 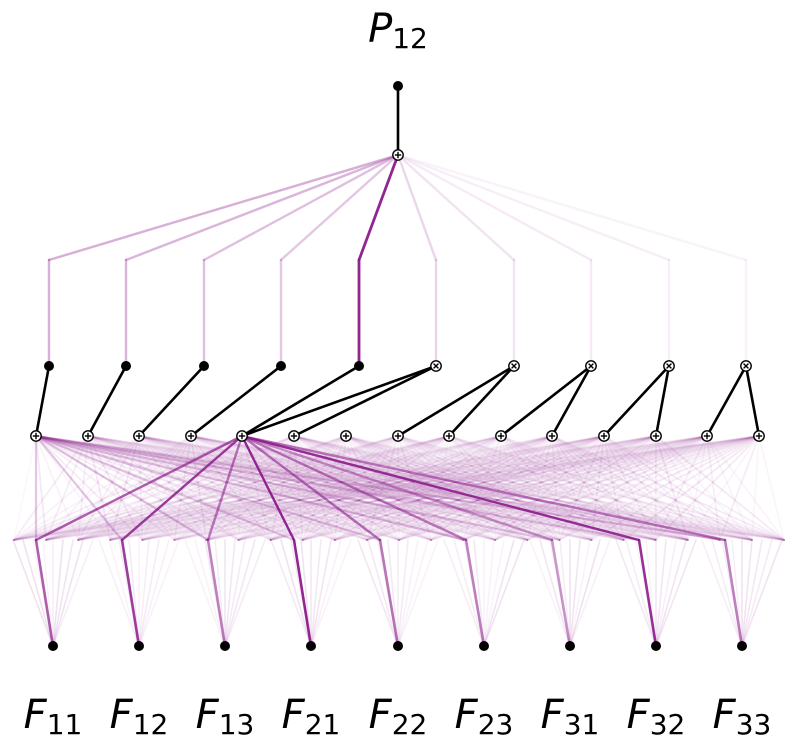 I want to click on input-label-7: F31, so click(x=570, y=716).